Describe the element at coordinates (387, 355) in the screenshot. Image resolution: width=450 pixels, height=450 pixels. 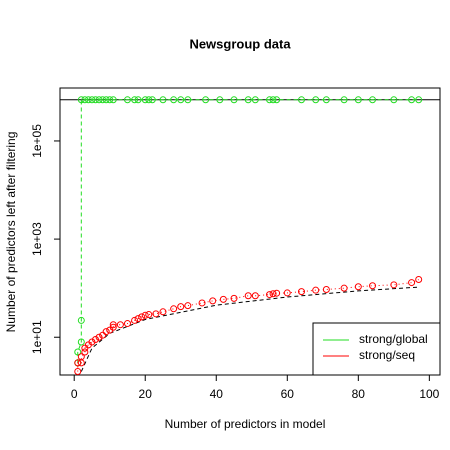
I see `legend-label: strong/seq` at that location.